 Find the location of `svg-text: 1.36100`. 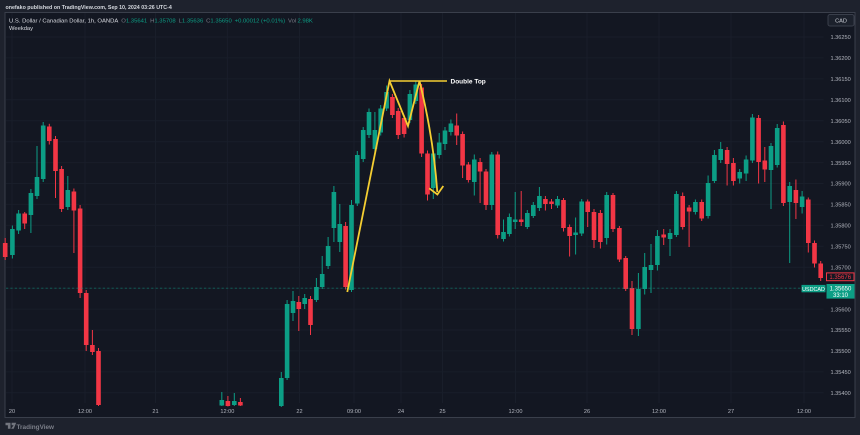

svg-text: 1.36100 is located at coordinates (841, 101).